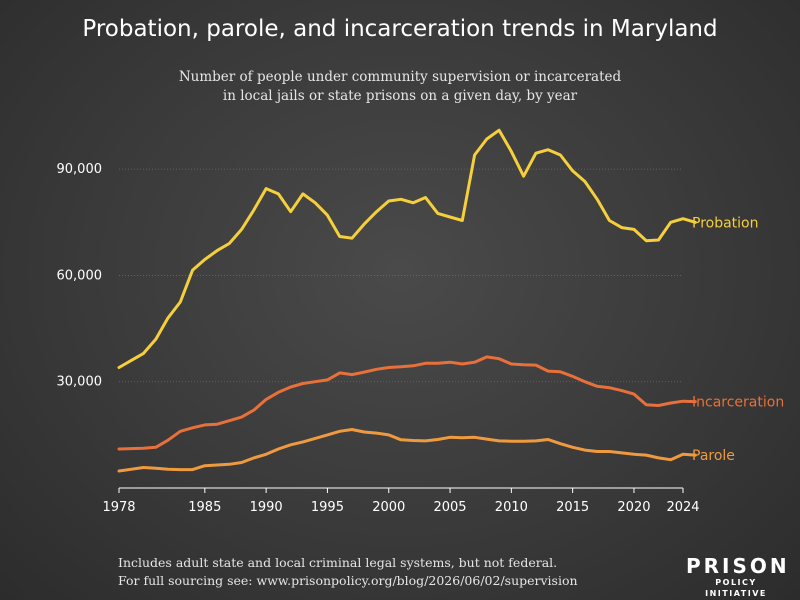 This screenshot has width=800, height=600. Describe the element at coordinates (407, 403) in the screenshot. I see `series-line-incarceration` at that location.